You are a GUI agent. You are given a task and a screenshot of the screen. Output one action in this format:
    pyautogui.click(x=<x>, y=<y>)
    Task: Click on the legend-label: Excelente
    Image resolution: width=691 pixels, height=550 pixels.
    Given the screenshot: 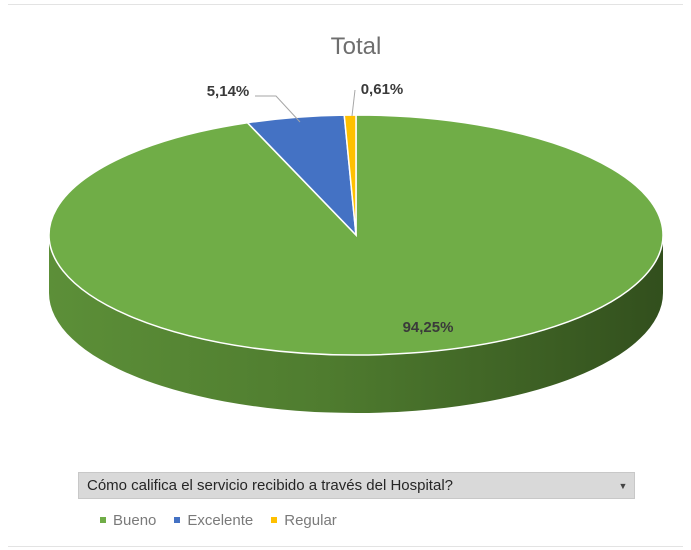 What is the action you would take?
    pyautogui.click(x=220, y=520)
    